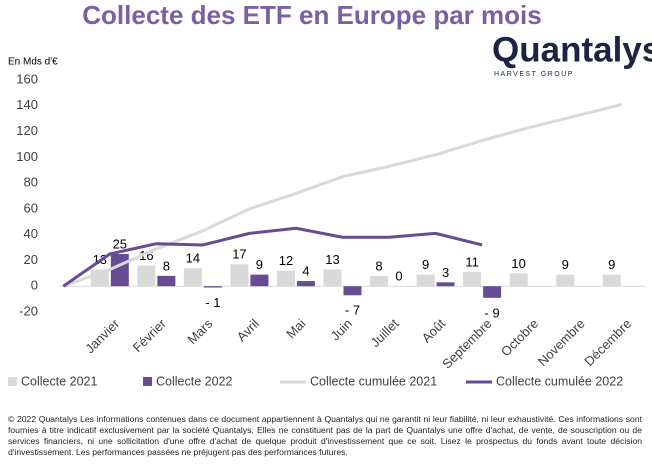 This screenshot has width=652, height=464. I want to click on y-tick-label: 120, so click(27, 130).